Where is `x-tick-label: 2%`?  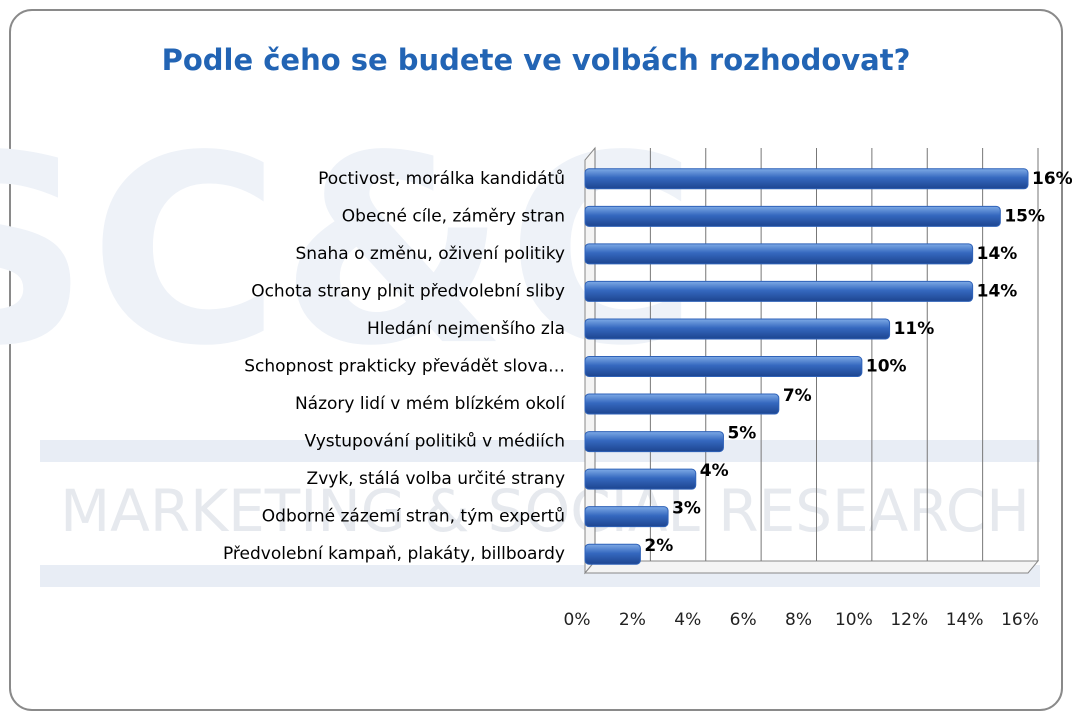
x-tick-label: 2% is located at coordinates (632, 620).